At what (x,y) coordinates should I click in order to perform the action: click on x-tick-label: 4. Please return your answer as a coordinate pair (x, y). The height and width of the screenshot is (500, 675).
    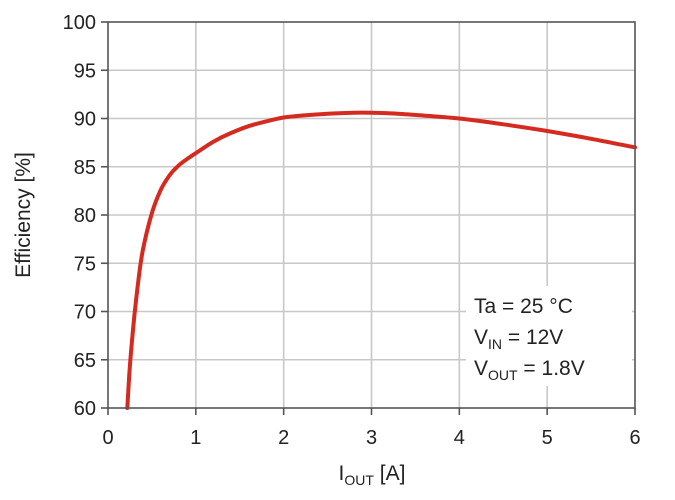
    Looking at the image, I should click on (459, 438).